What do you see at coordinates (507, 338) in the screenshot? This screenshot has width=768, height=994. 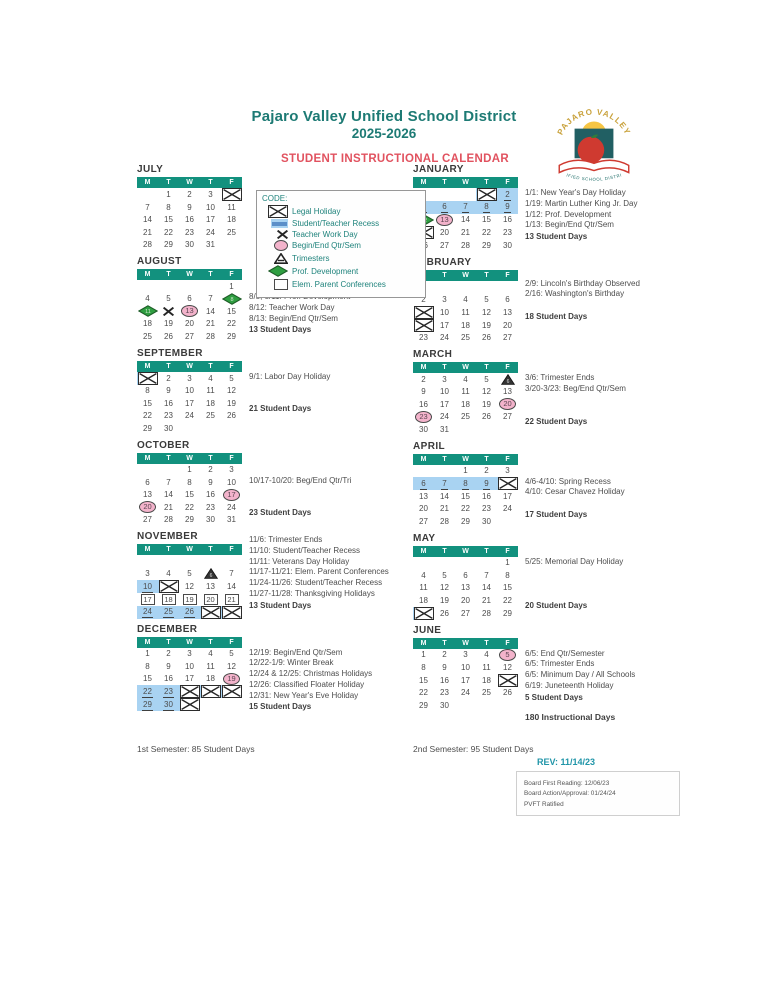 I see `calendar-day: 27` at bounding box center [507, 338].